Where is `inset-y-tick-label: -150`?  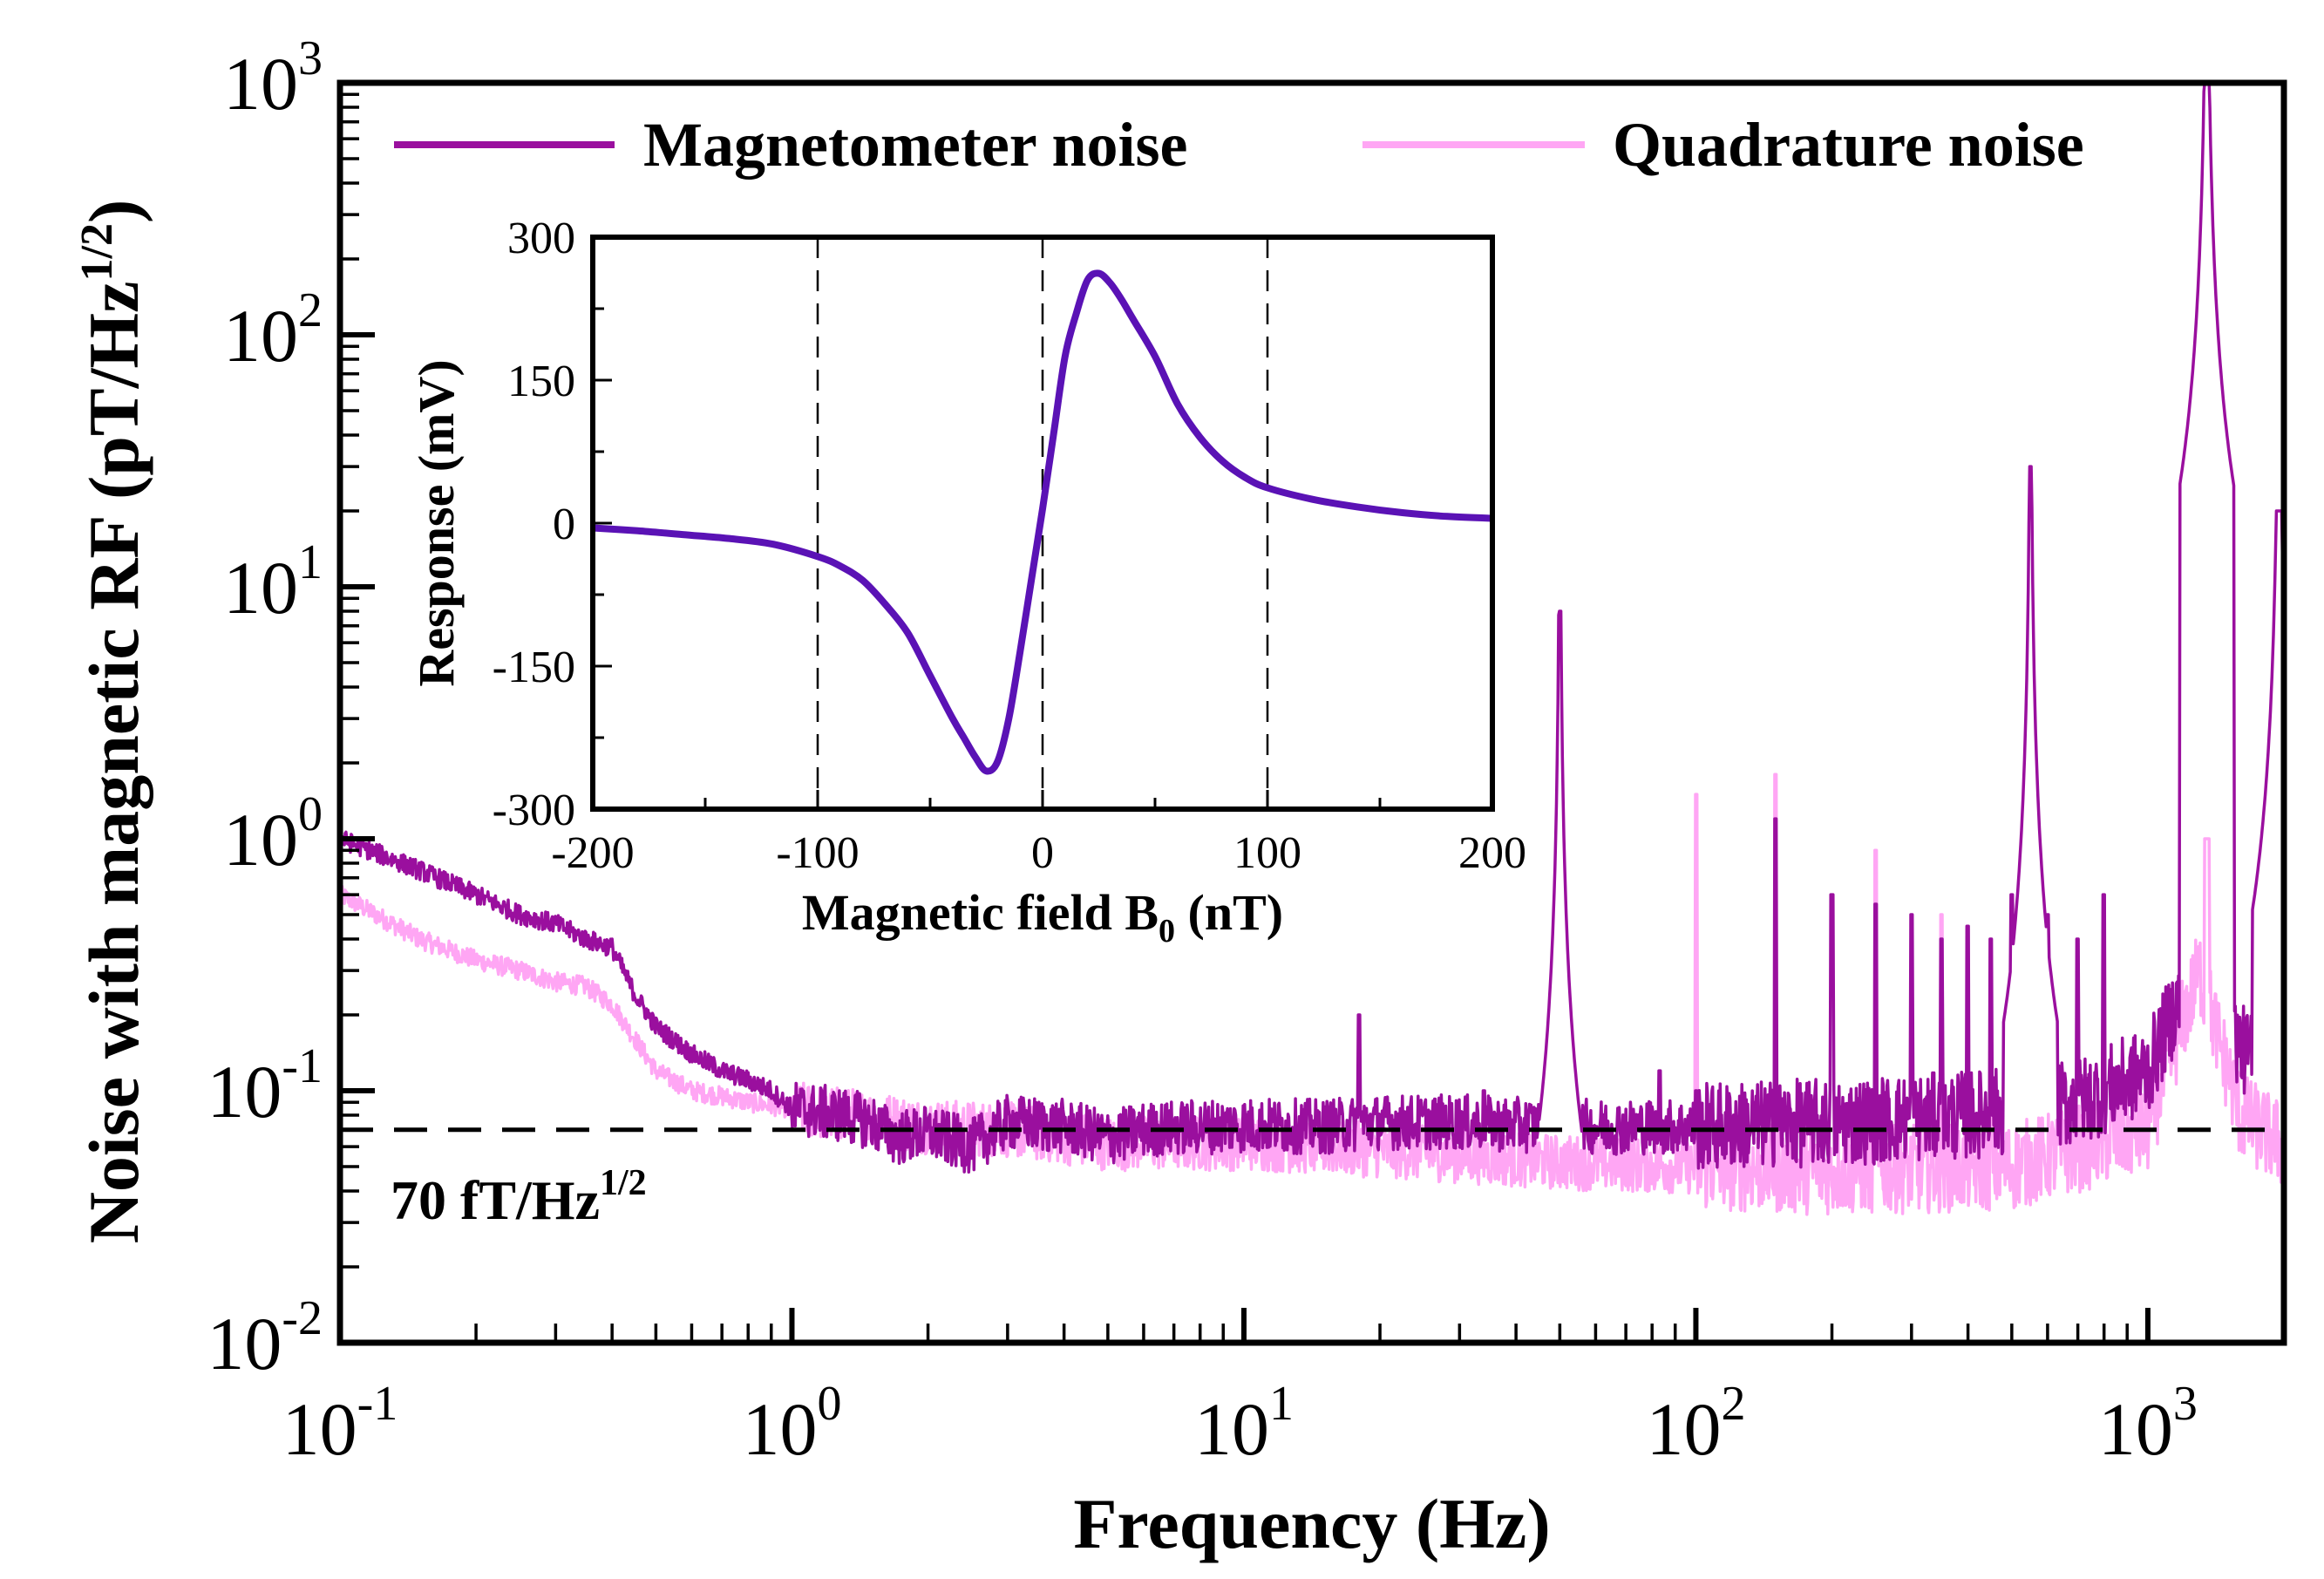 inset-y-tick-label: -150 is located at coordinates (534, 667).